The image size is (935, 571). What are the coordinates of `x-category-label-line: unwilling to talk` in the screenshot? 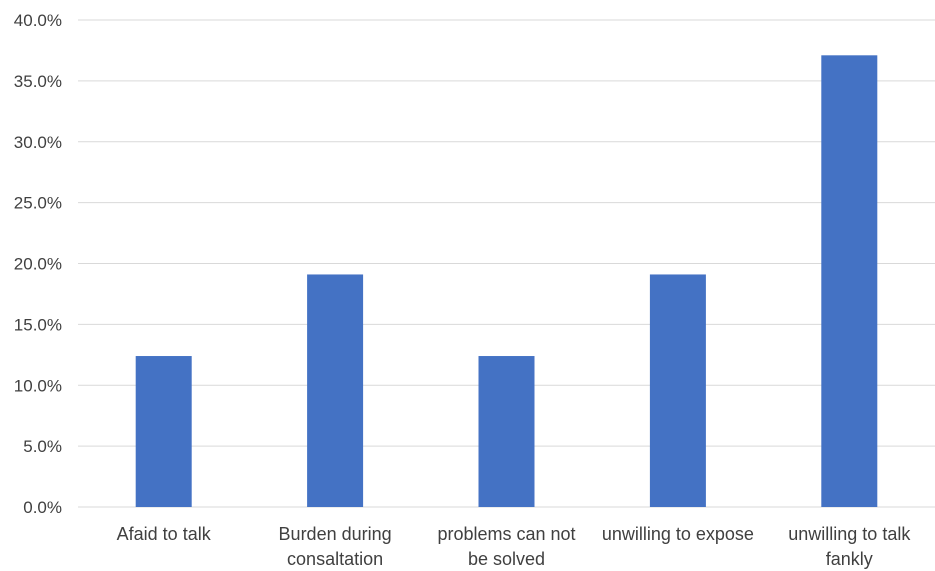 It's located at (849, 534).